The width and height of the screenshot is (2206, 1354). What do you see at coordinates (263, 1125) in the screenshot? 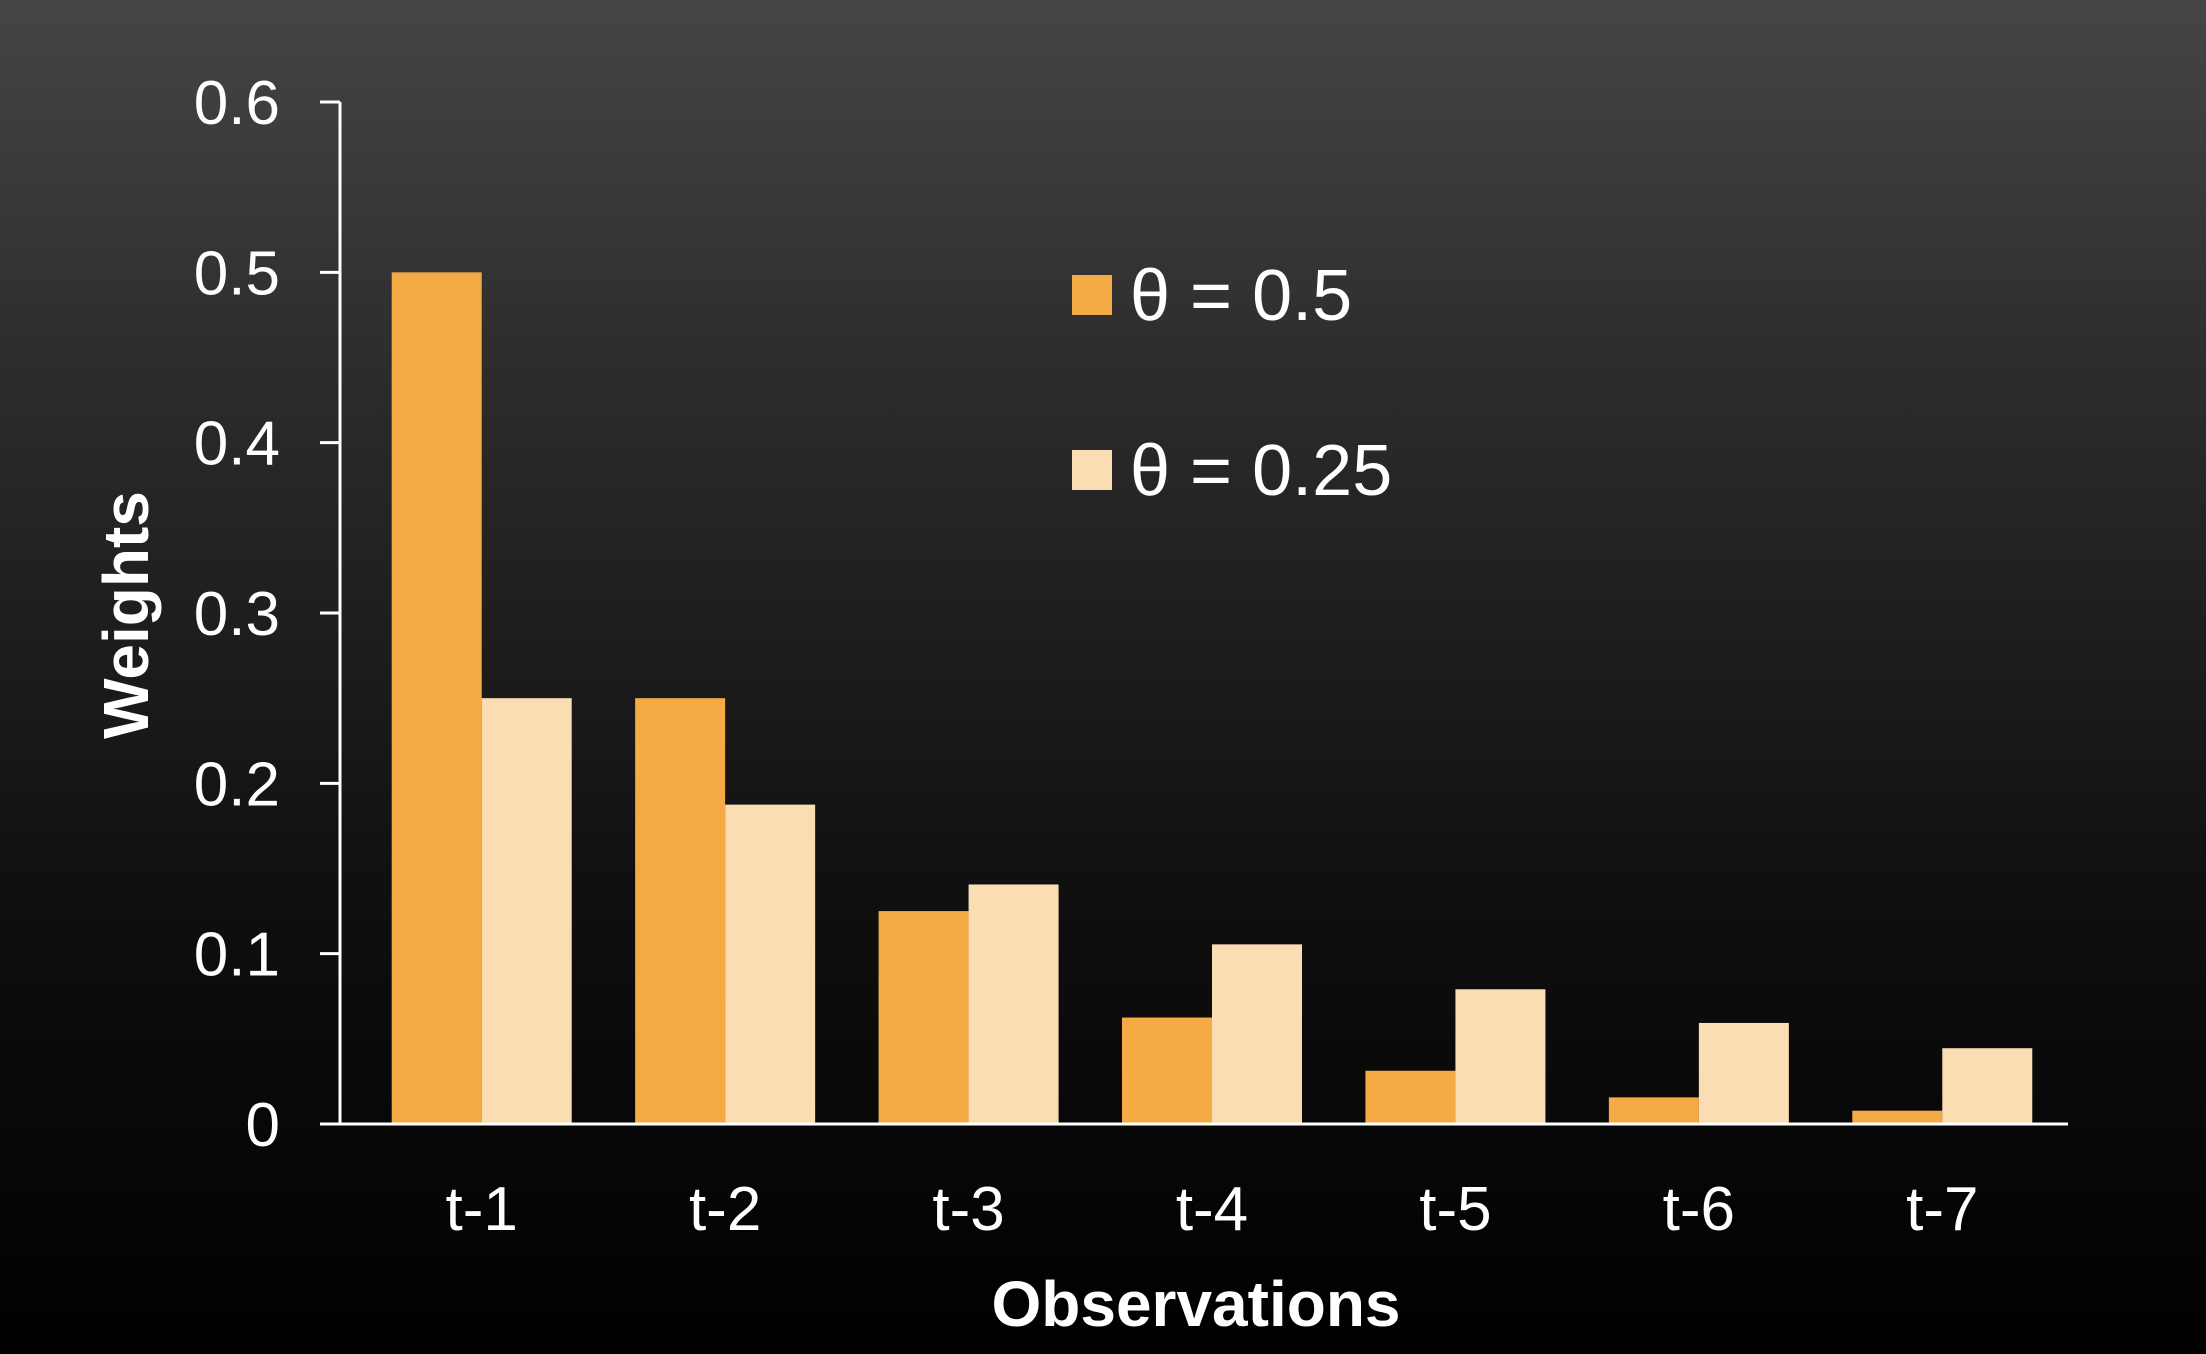
I see `y-tick-label: 0` at bounding box center [263, 1125].